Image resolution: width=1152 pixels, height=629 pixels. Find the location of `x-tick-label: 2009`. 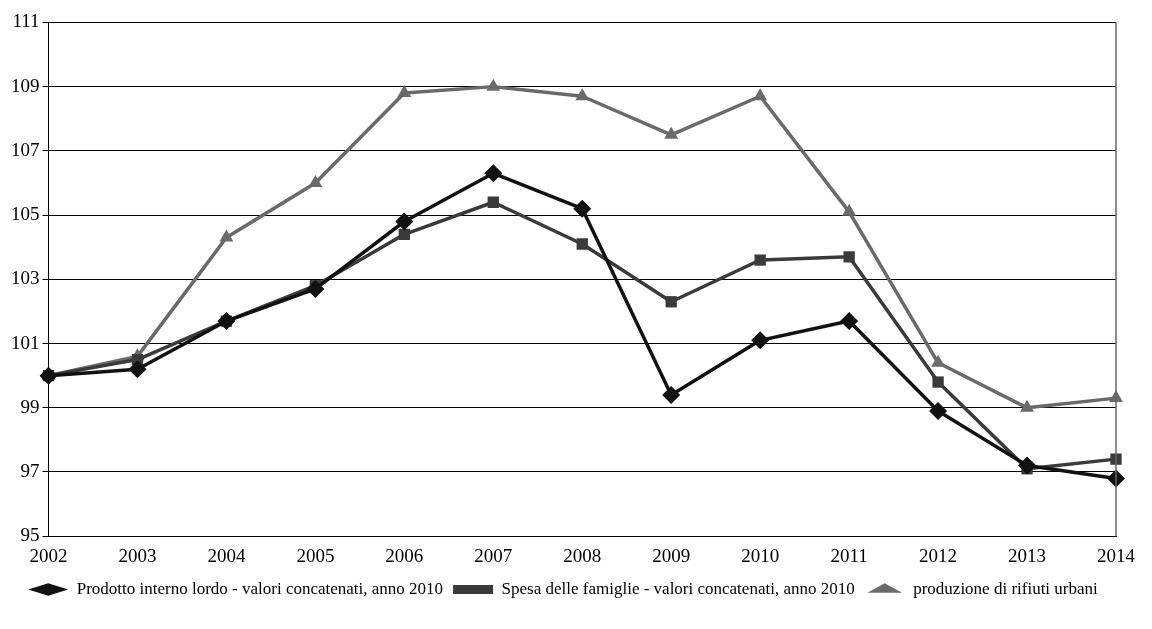

x-tick-label: 2009 is located at coordinates (671, 555).